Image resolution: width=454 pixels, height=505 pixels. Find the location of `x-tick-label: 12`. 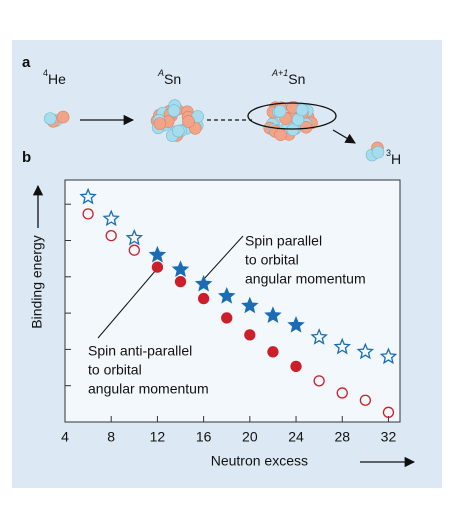

x-tick-label: 12 is located at coordinates (158, 437).